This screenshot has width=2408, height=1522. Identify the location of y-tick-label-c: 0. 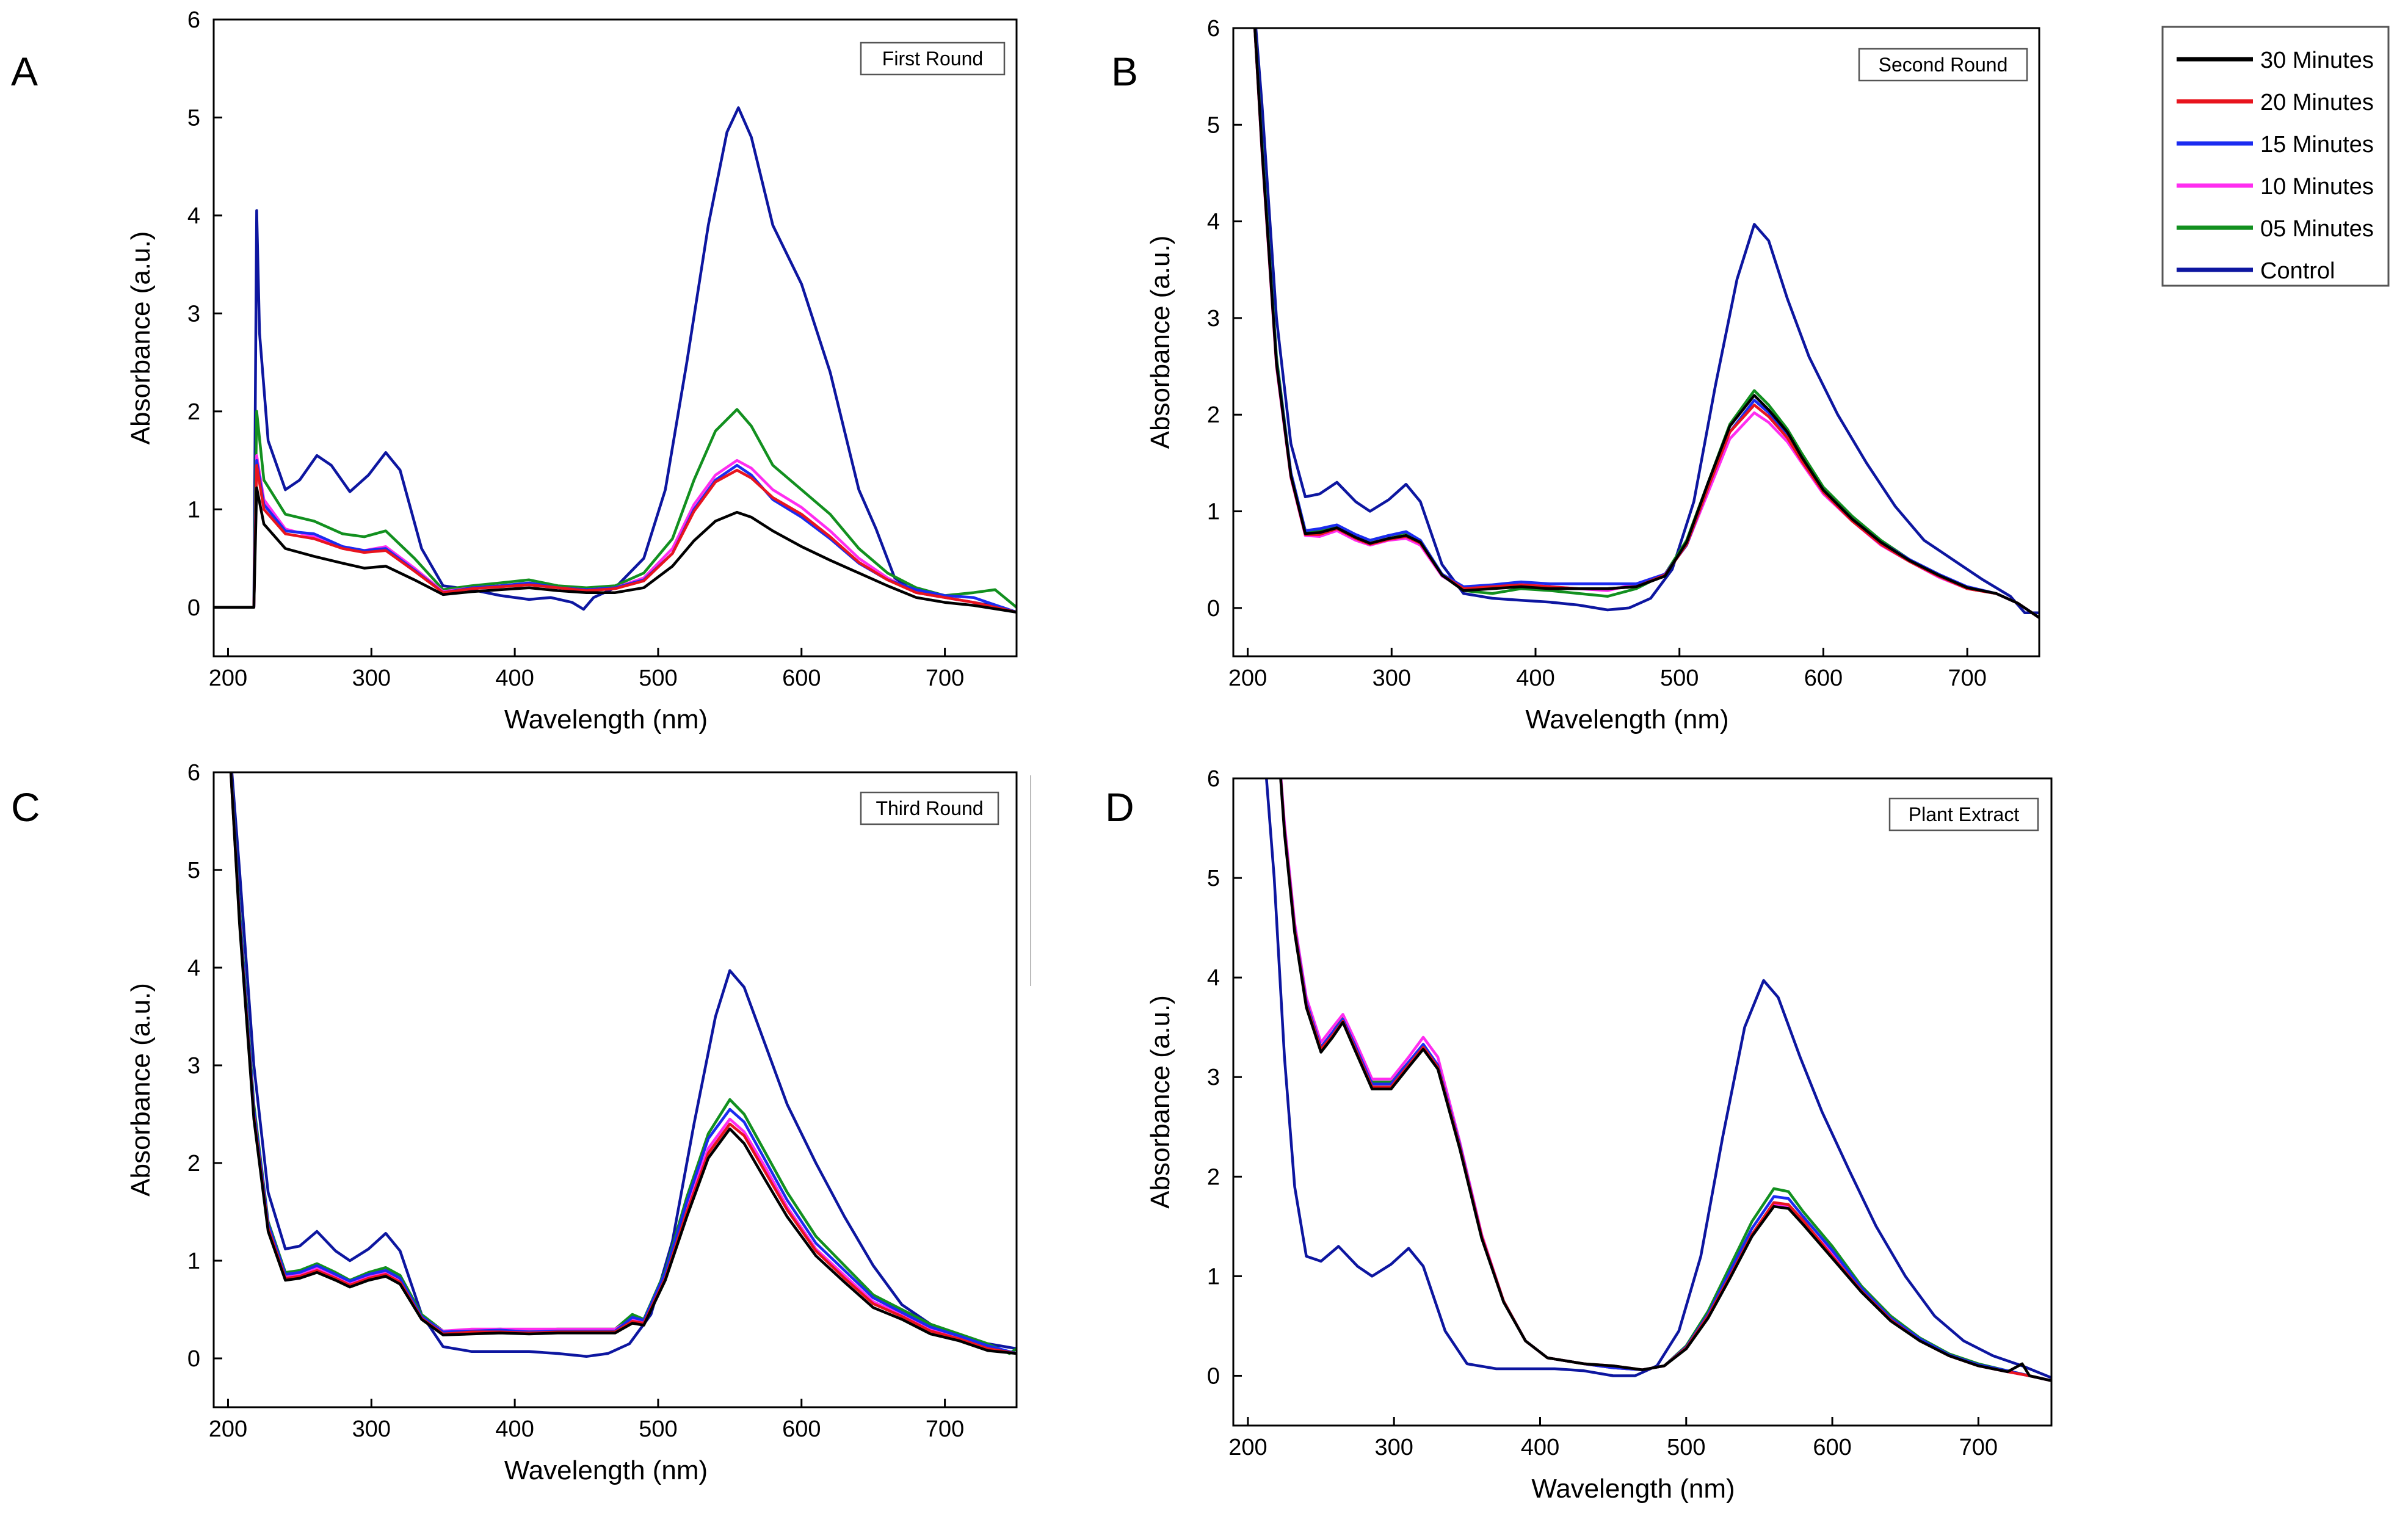
(193, 1359).